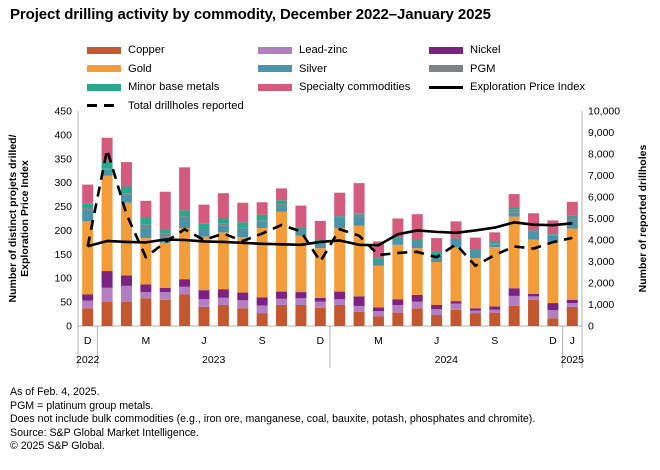  Describe the element at coordinates (573, 360) in the screenshot. I see `year-label: 2025` at that location.